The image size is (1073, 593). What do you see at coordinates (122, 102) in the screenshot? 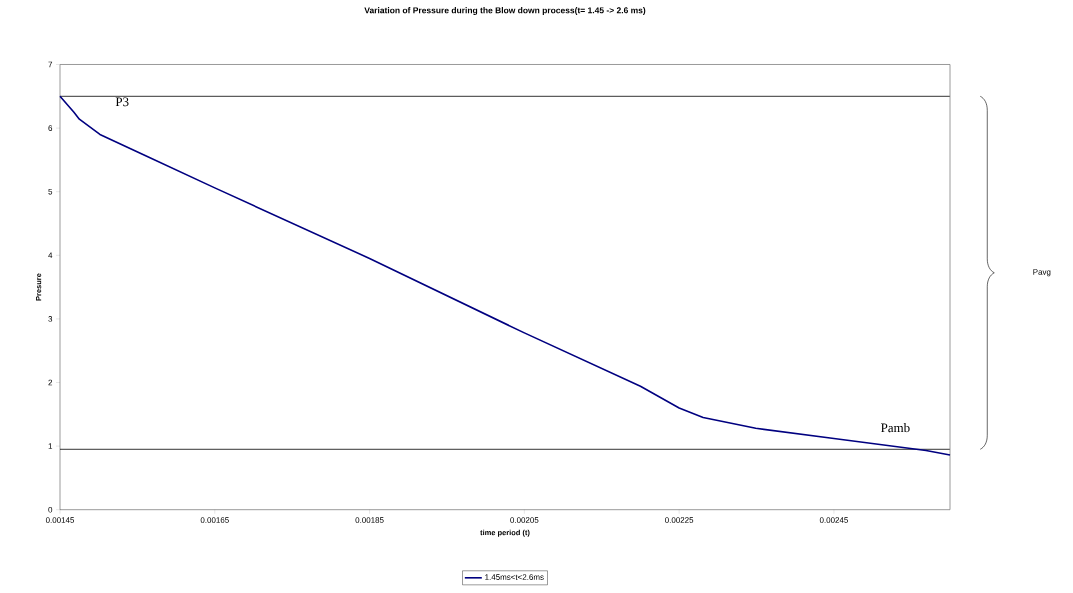
I see `annotation: P3` at bounding box center [122, 102].